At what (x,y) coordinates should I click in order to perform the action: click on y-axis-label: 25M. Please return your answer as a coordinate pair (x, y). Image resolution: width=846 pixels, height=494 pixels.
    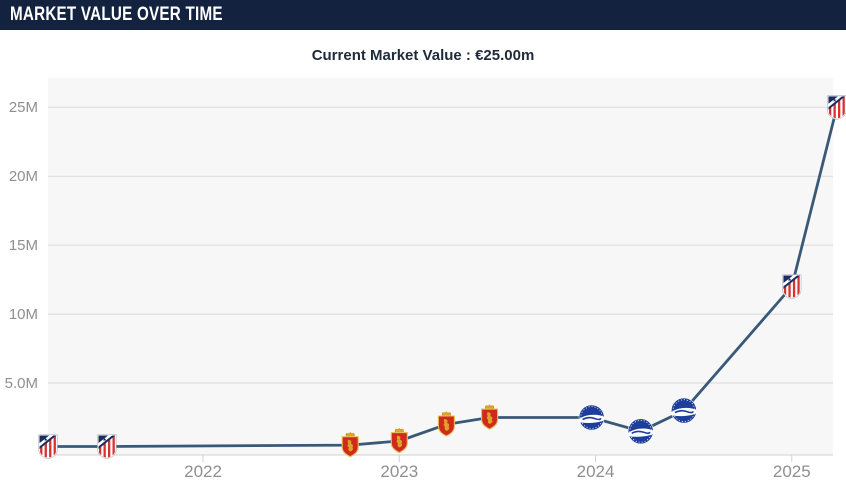
    Looking at the image, I should click on (23, 107).